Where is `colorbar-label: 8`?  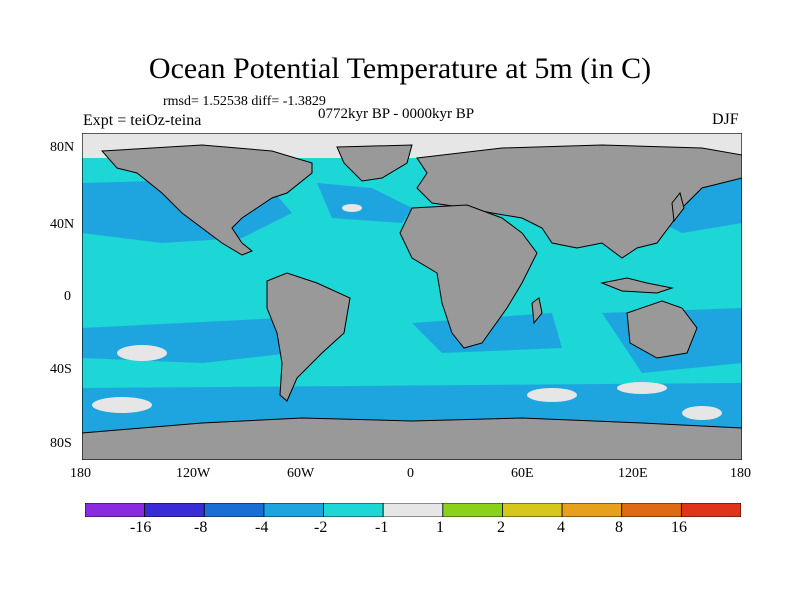 colorbar-label: 8 is located at coordinates (619, 527).